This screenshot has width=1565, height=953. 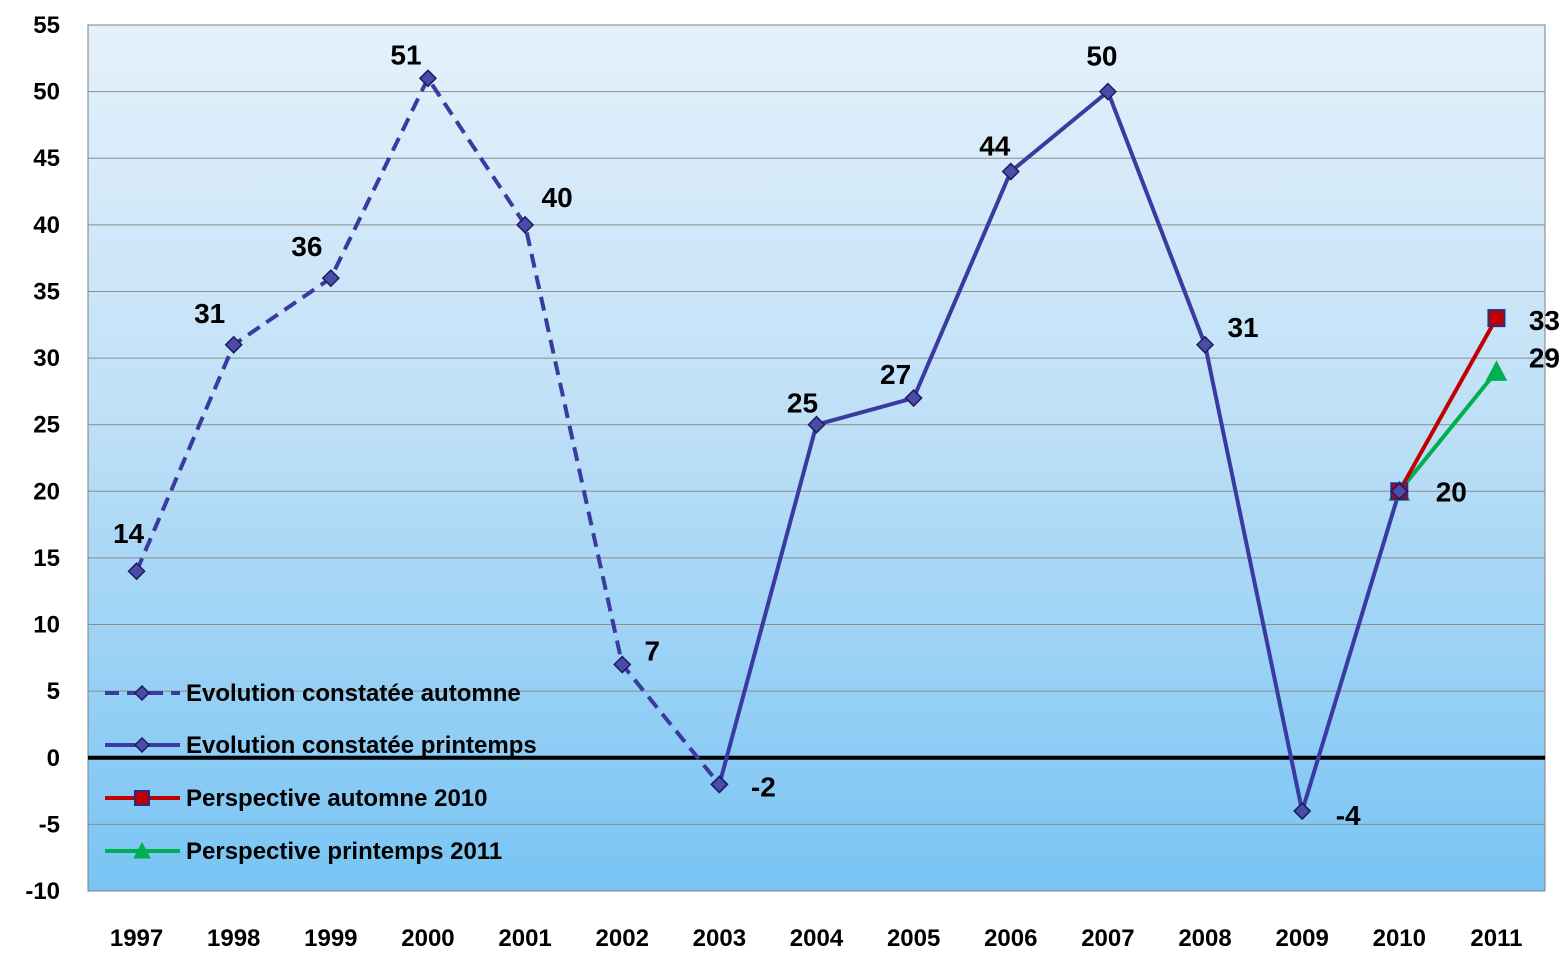 What do you see at coordinates (895, 374) in the screenshot?
I see `data-label: 27` at bounding box center [895, 374].